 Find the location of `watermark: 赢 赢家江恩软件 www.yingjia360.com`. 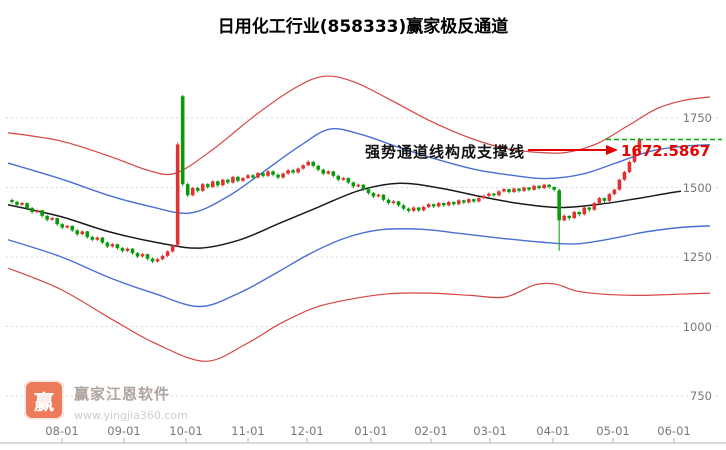

watermark: 赢 赢家江恩软件 www.yingjia360.com is located at coordinates (106, 401).